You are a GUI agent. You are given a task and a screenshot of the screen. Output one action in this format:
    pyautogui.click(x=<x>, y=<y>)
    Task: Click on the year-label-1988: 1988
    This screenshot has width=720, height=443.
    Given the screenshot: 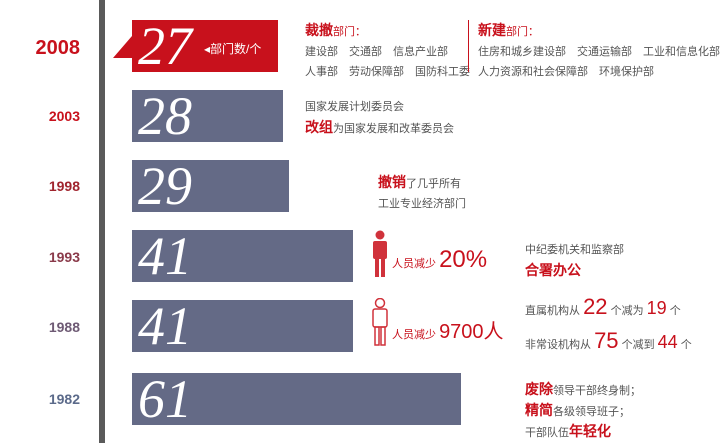 What is the action you would take?
    pyautogui.click(x=64, y=327)
    